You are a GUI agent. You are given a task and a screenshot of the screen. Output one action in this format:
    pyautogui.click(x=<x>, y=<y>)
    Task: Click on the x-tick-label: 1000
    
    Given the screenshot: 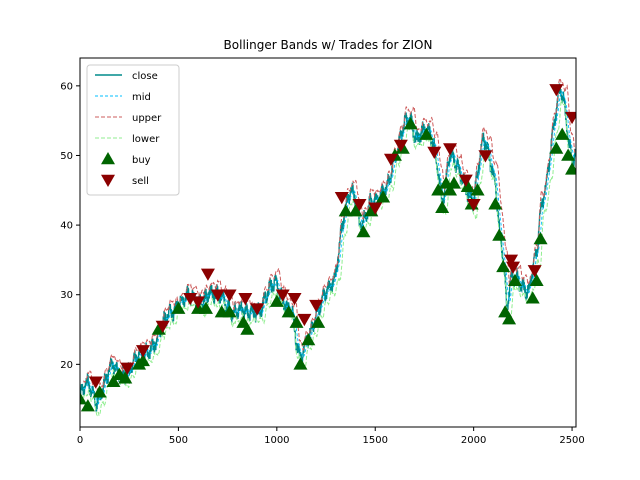 What is the action you would take?
    pyautogui.click(x=276, y=440)
    